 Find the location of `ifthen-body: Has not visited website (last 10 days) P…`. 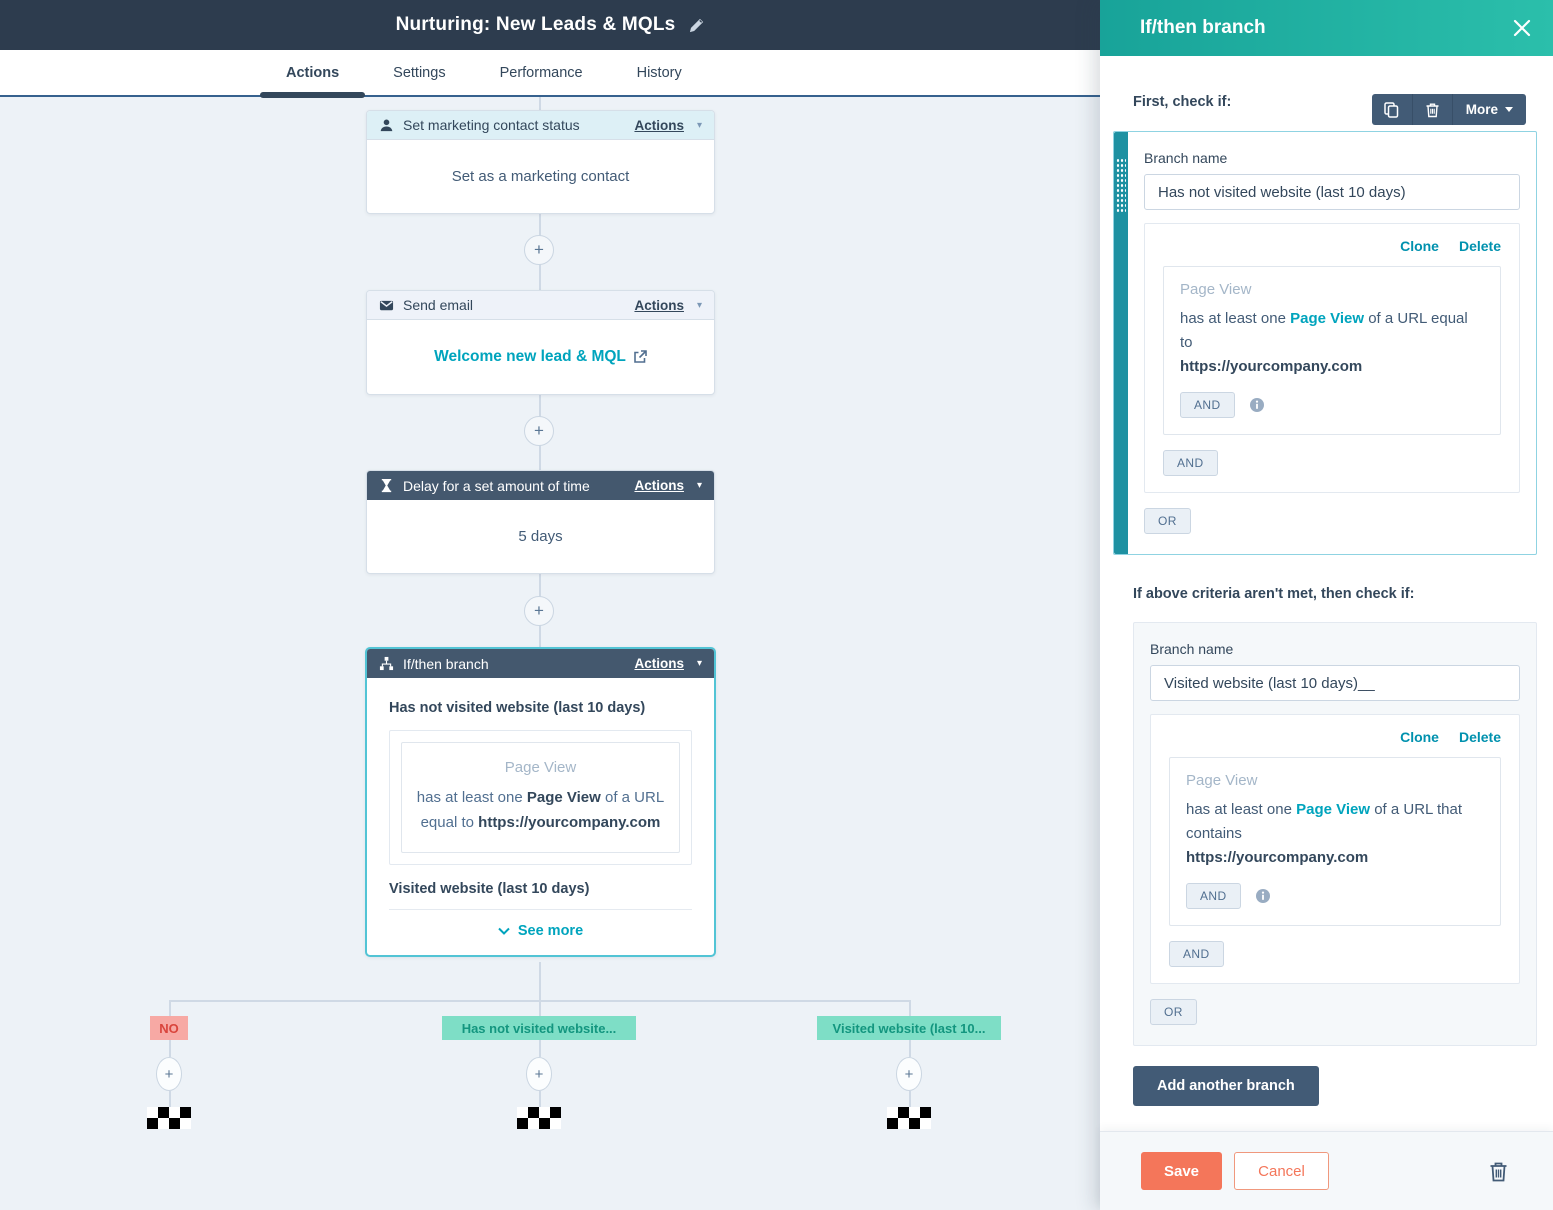

ifthen-body: Has not visited website (last 10 days) P… is located at coordinates (540, 816).